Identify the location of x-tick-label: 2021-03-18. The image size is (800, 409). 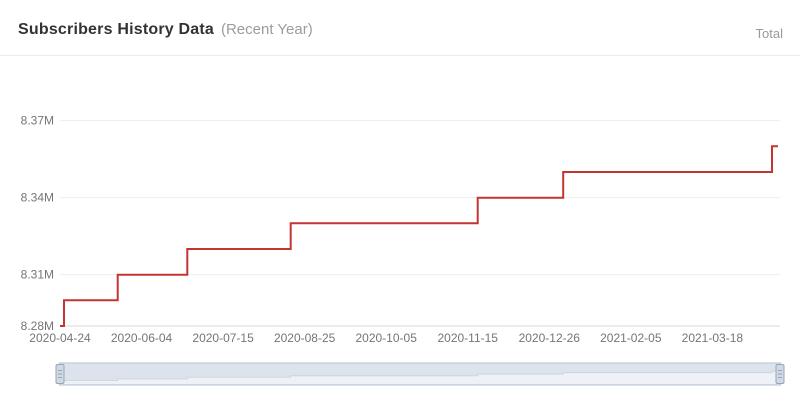
(713, 338).